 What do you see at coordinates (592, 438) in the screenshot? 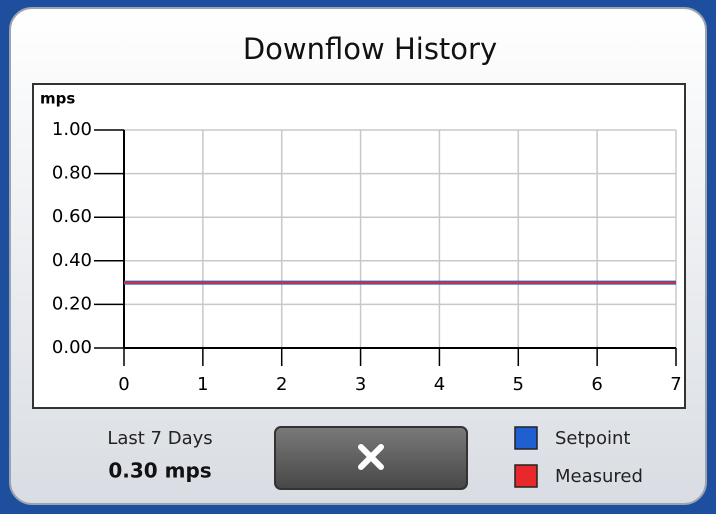
I see `legend-label: Setpoint` at bounding box center [592, 438].